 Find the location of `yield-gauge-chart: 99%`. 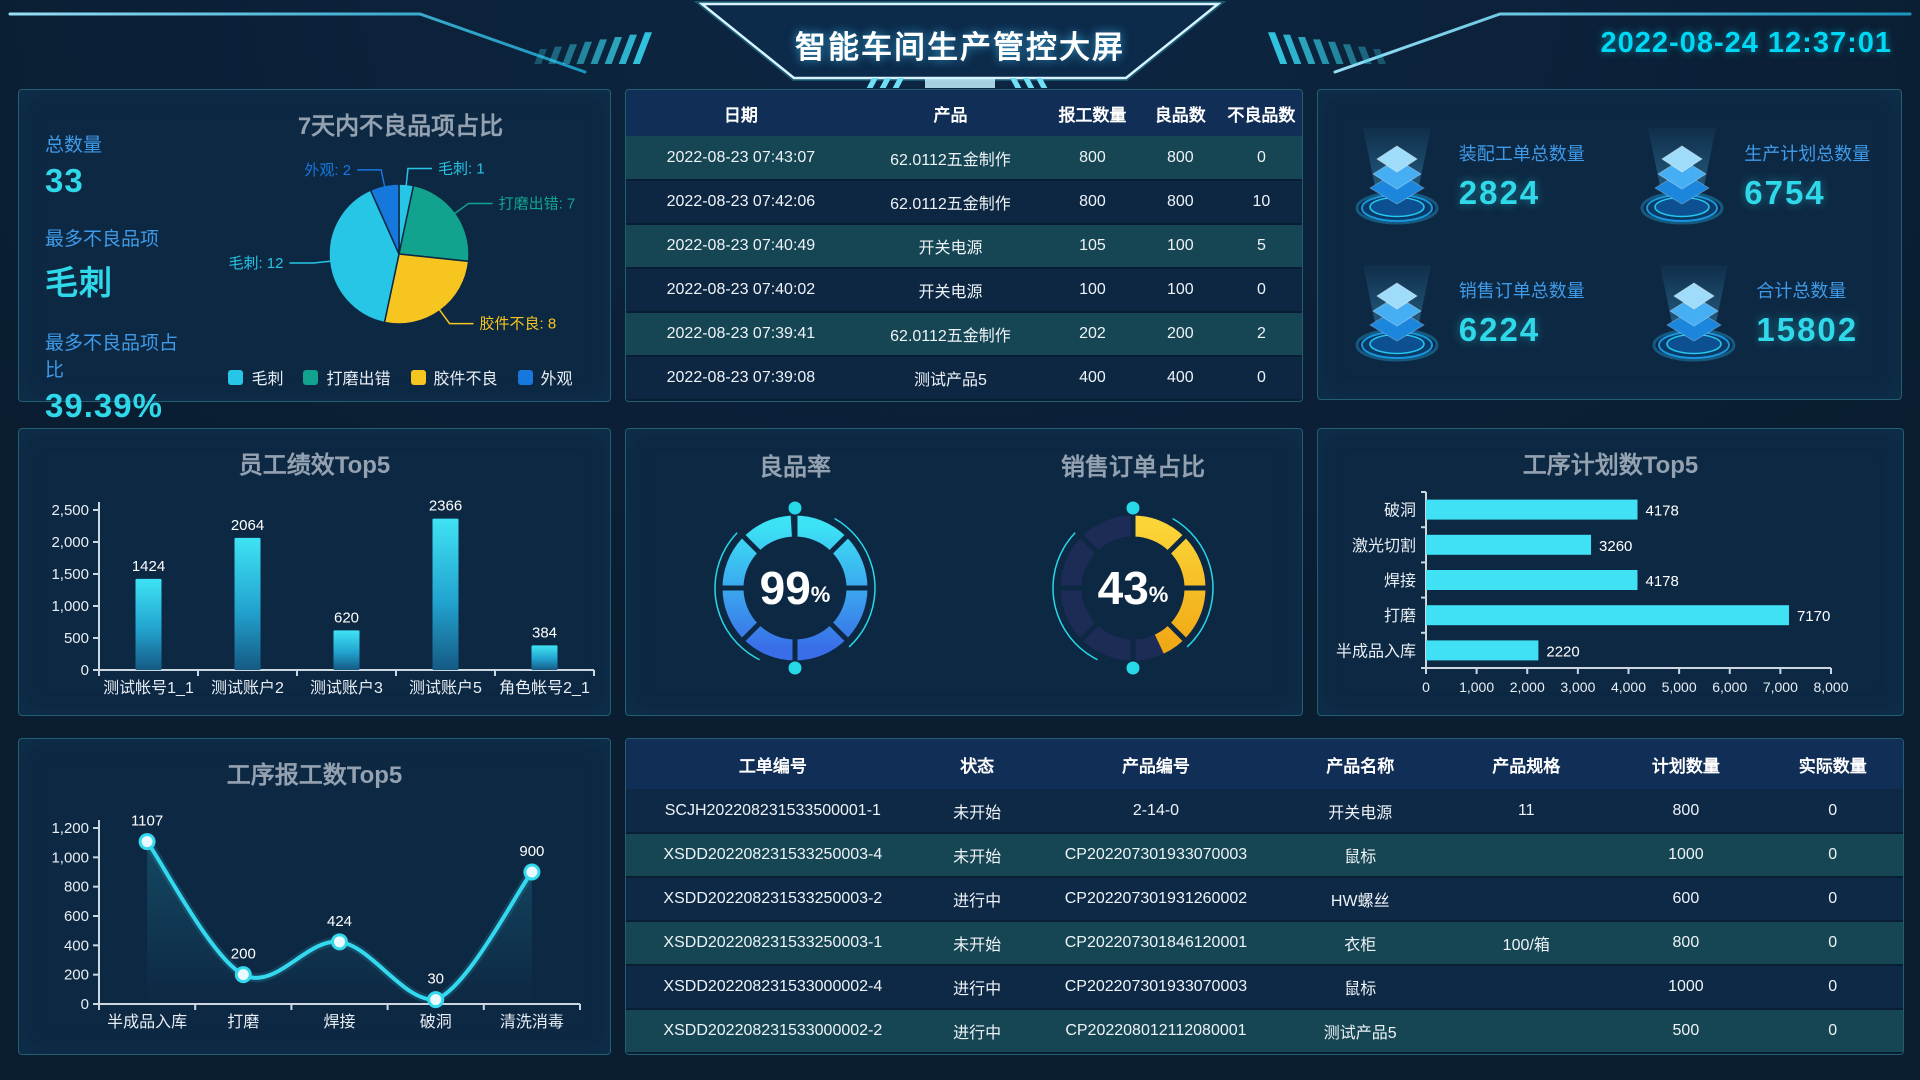

yield-gauge-chart: 99% is located at coordinates (795, 588).